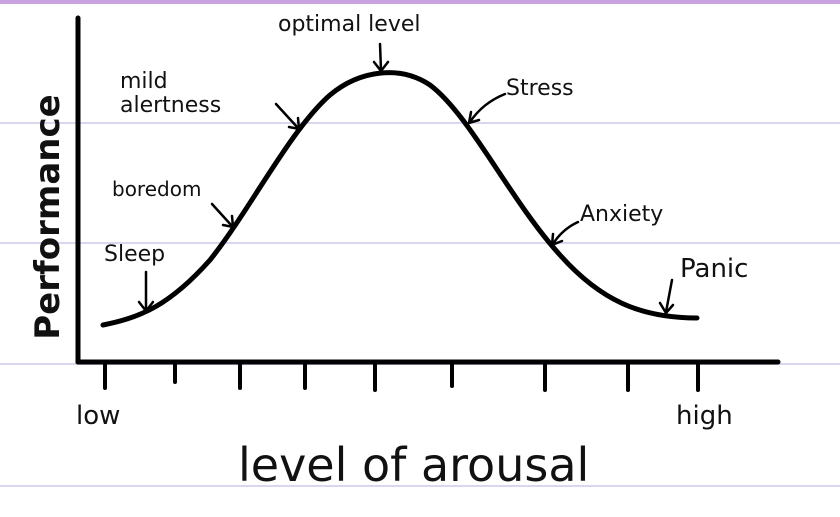 The height and width of the screenshot is (517, 840). I want to click on ticks, so click(401, 377).